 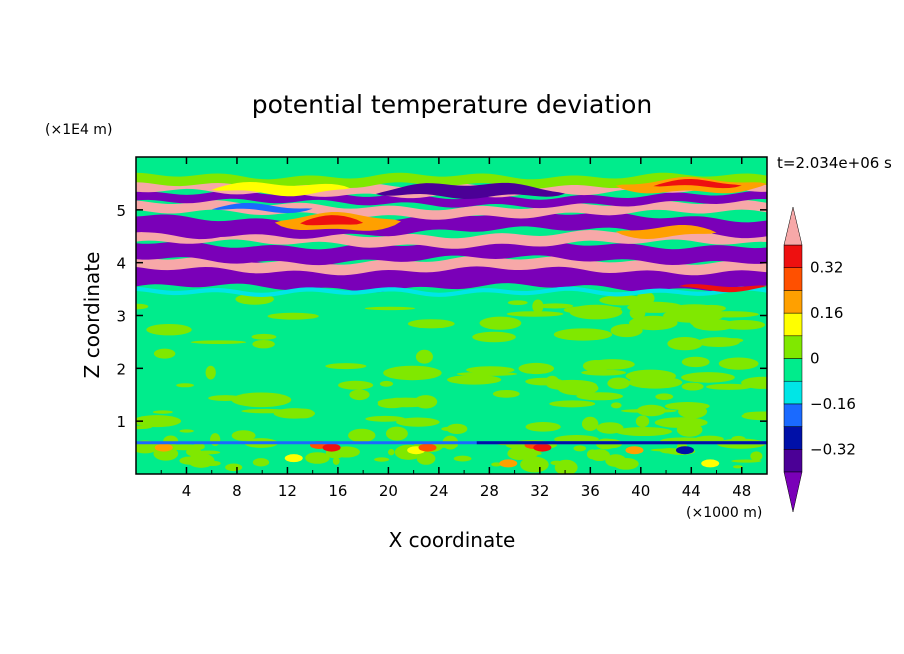 What do you see at coordinates (826, 268) in the screenshot?
I see `colorbar-label: 0.32` at bounding box center [826, 268].